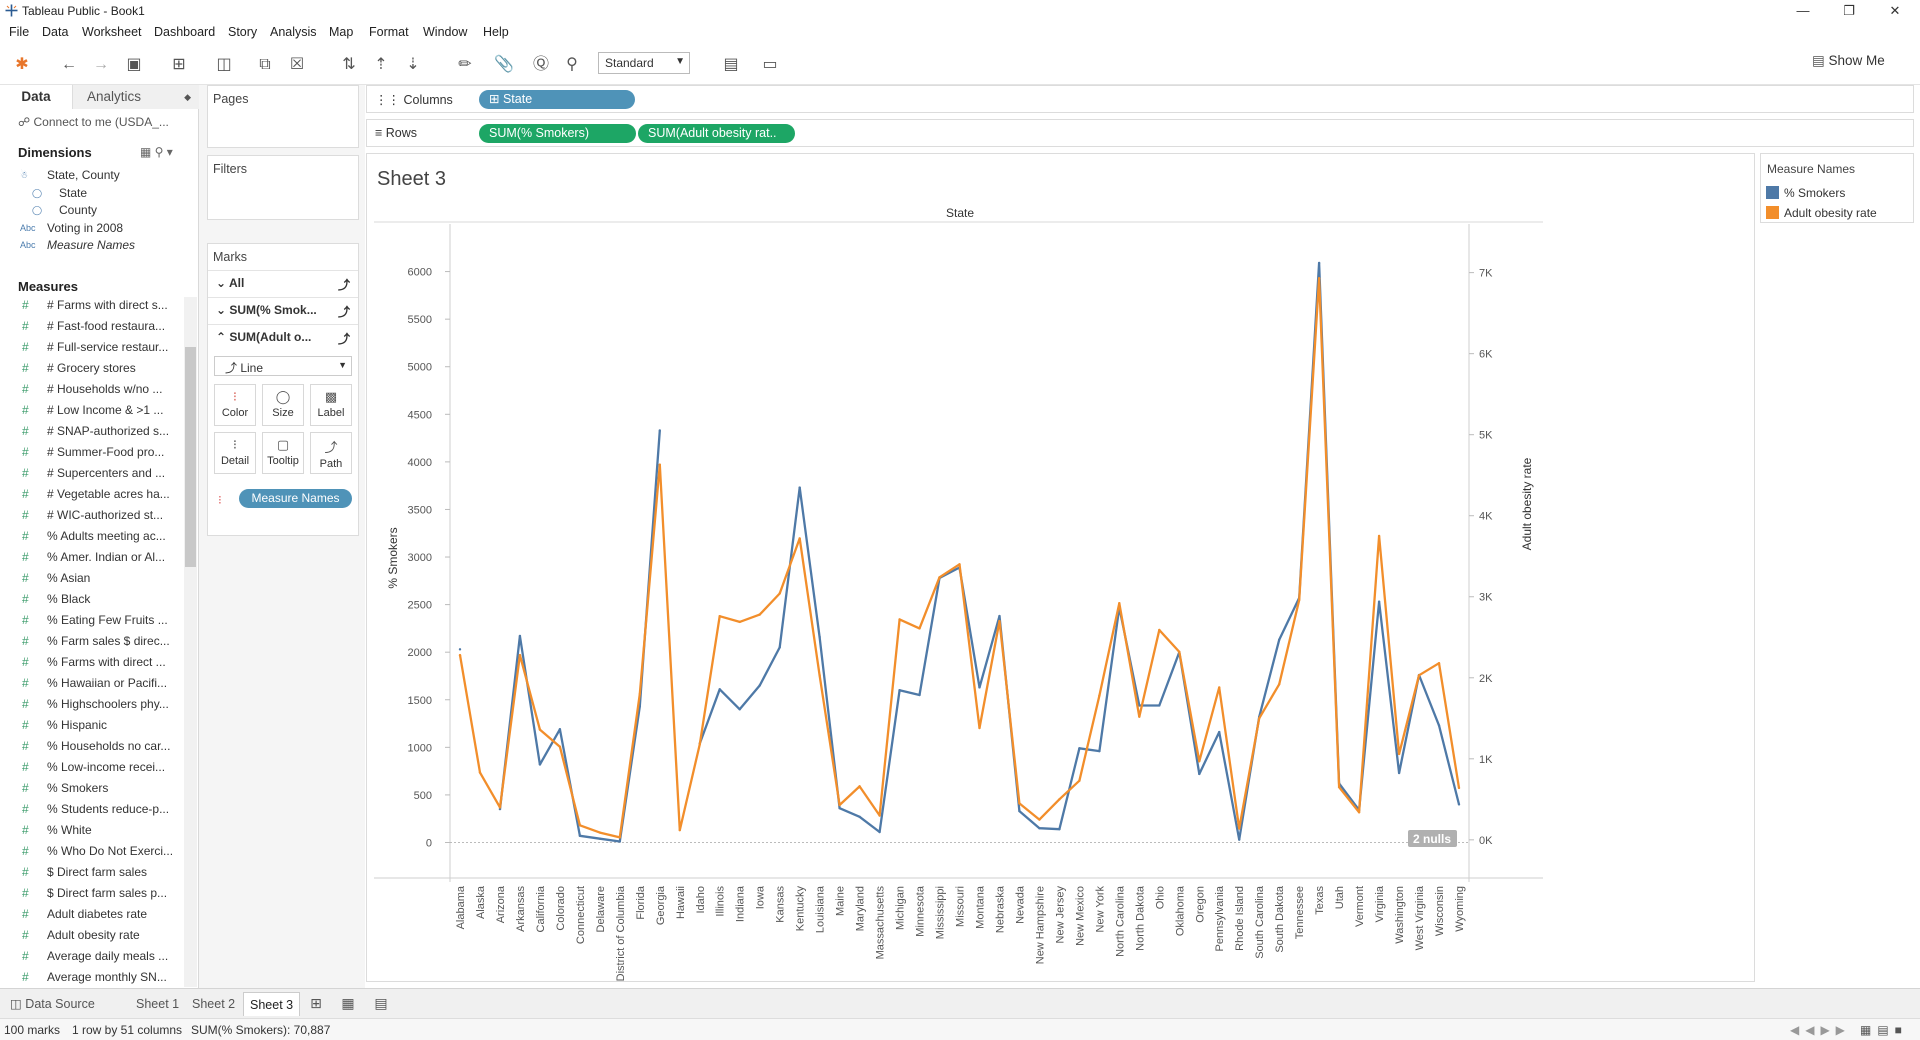 Image resolution: width=1920 pixels, height=1040 pixels. What do you see at coordinates (572, 64) in the screenshot?
I see `fix-axes-icon: ⚲` at bounding box center [572, 64].